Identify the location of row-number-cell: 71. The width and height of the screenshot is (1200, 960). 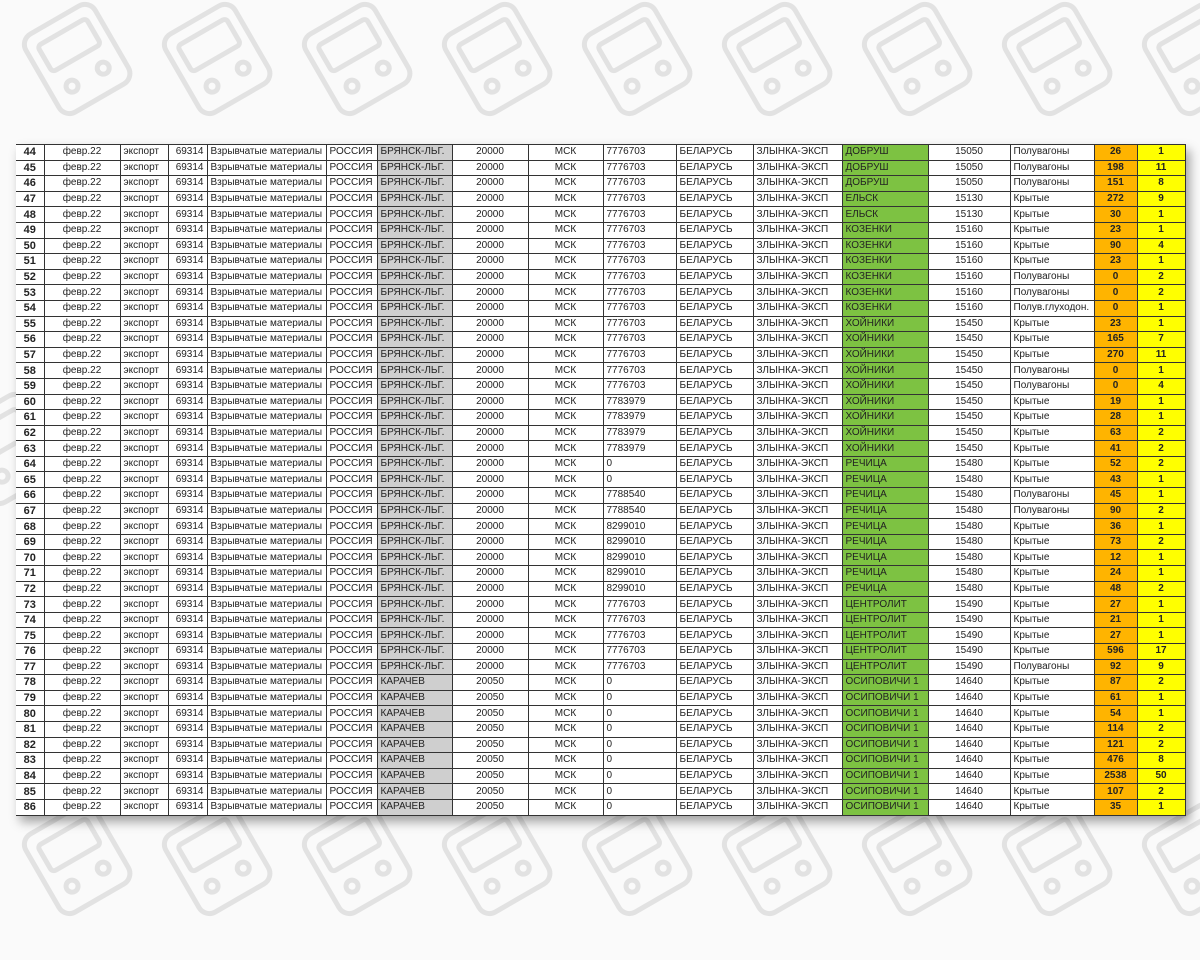
(30, 573).